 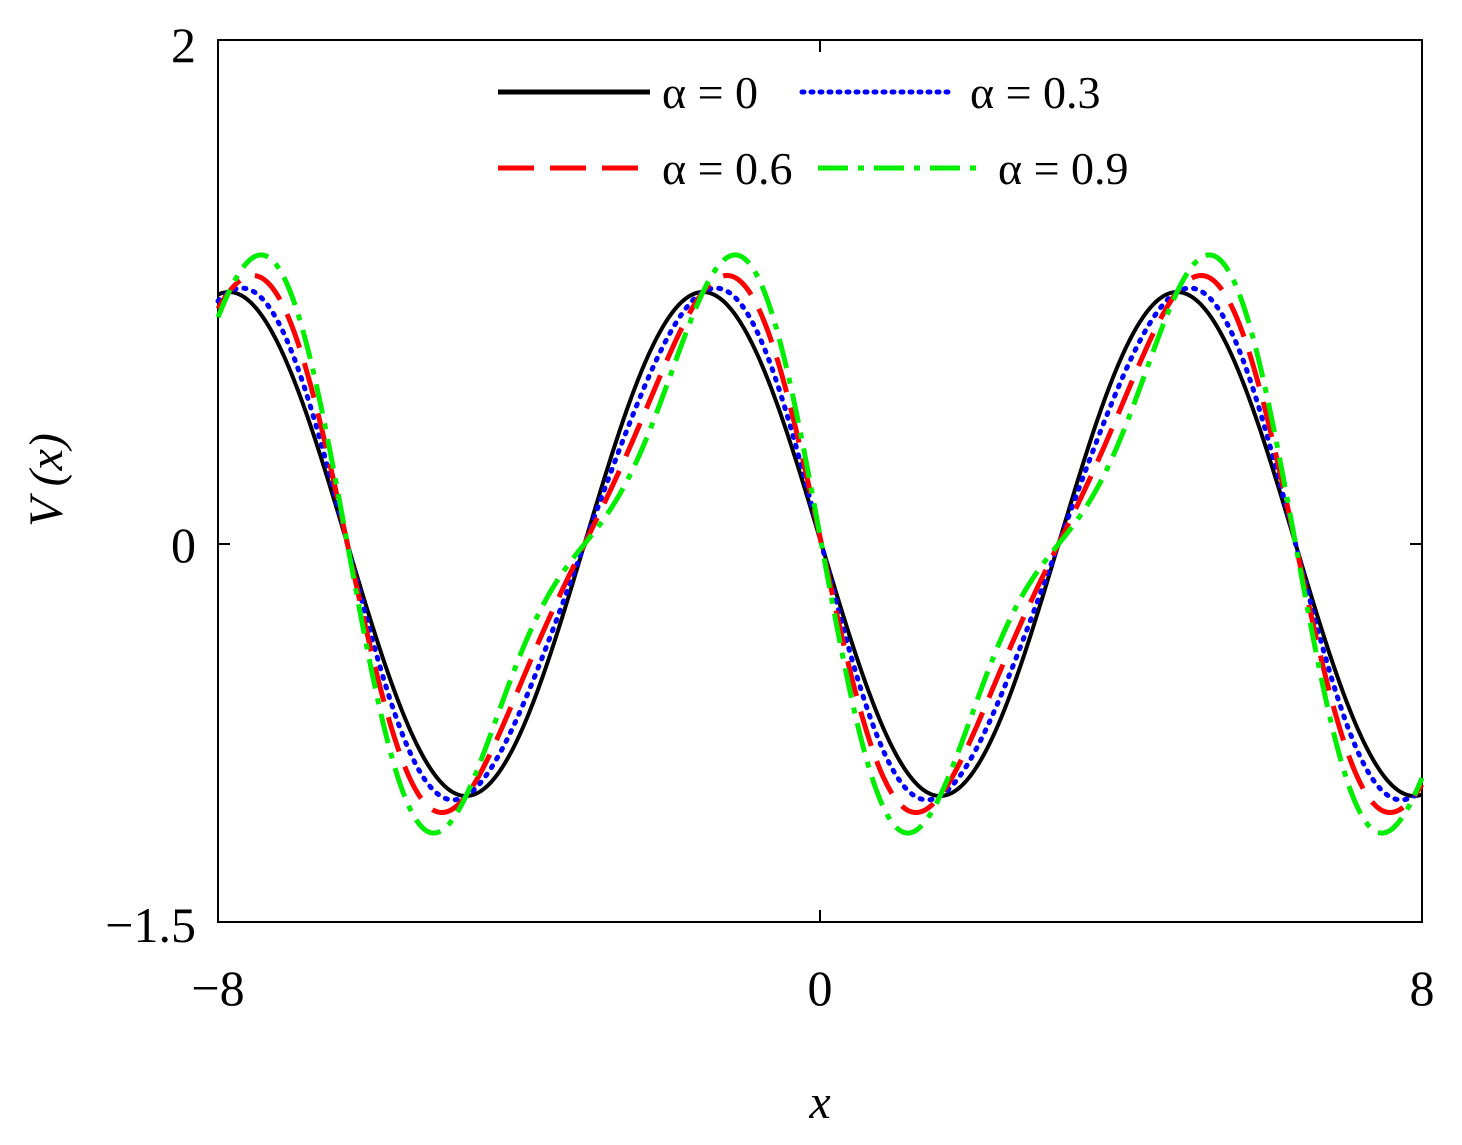 I want to click on y-tick-labels: 2 0 −1.5, so click(x=150, y=485).